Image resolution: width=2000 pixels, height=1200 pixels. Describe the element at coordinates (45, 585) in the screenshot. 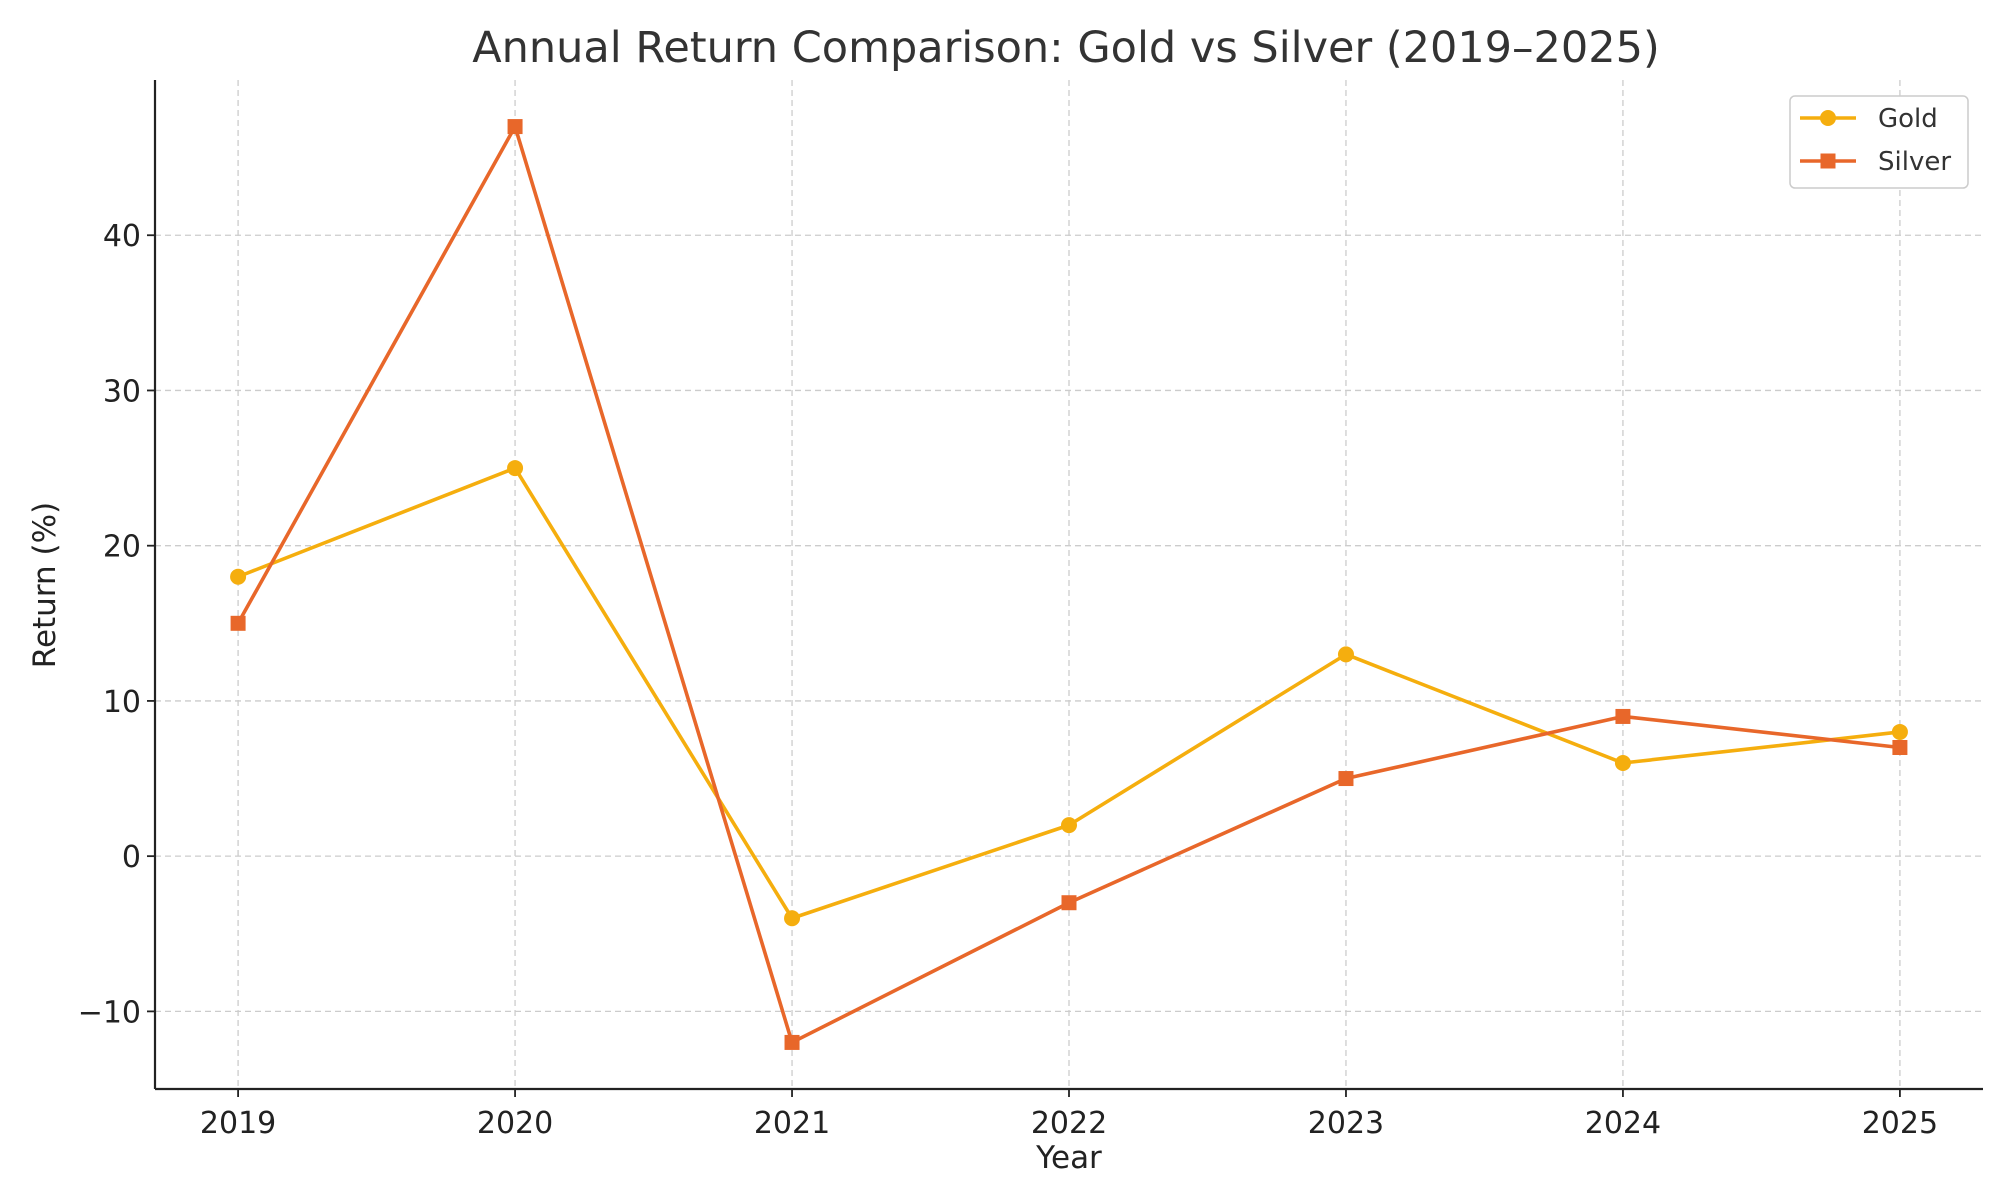

I see `y-axis-label: Return (%)` at that location.